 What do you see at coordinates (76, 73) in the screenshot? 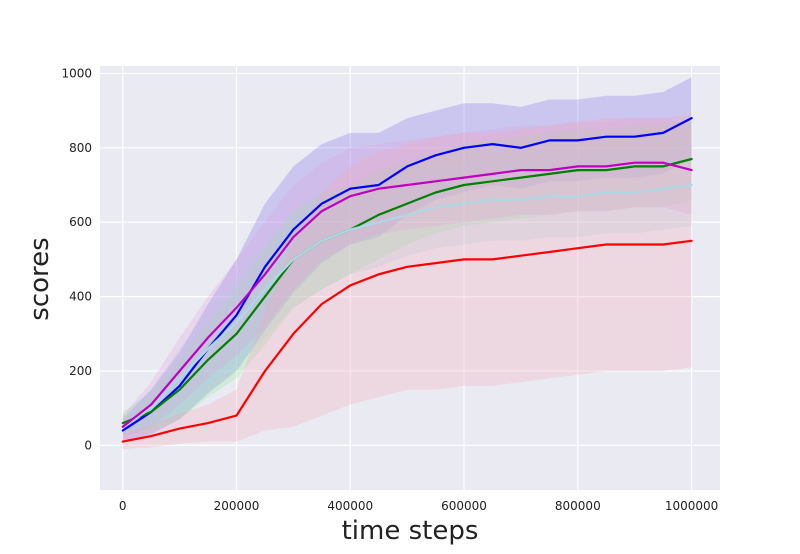
I see `y-tick-label: 1000` at bounding box center [76, 73].